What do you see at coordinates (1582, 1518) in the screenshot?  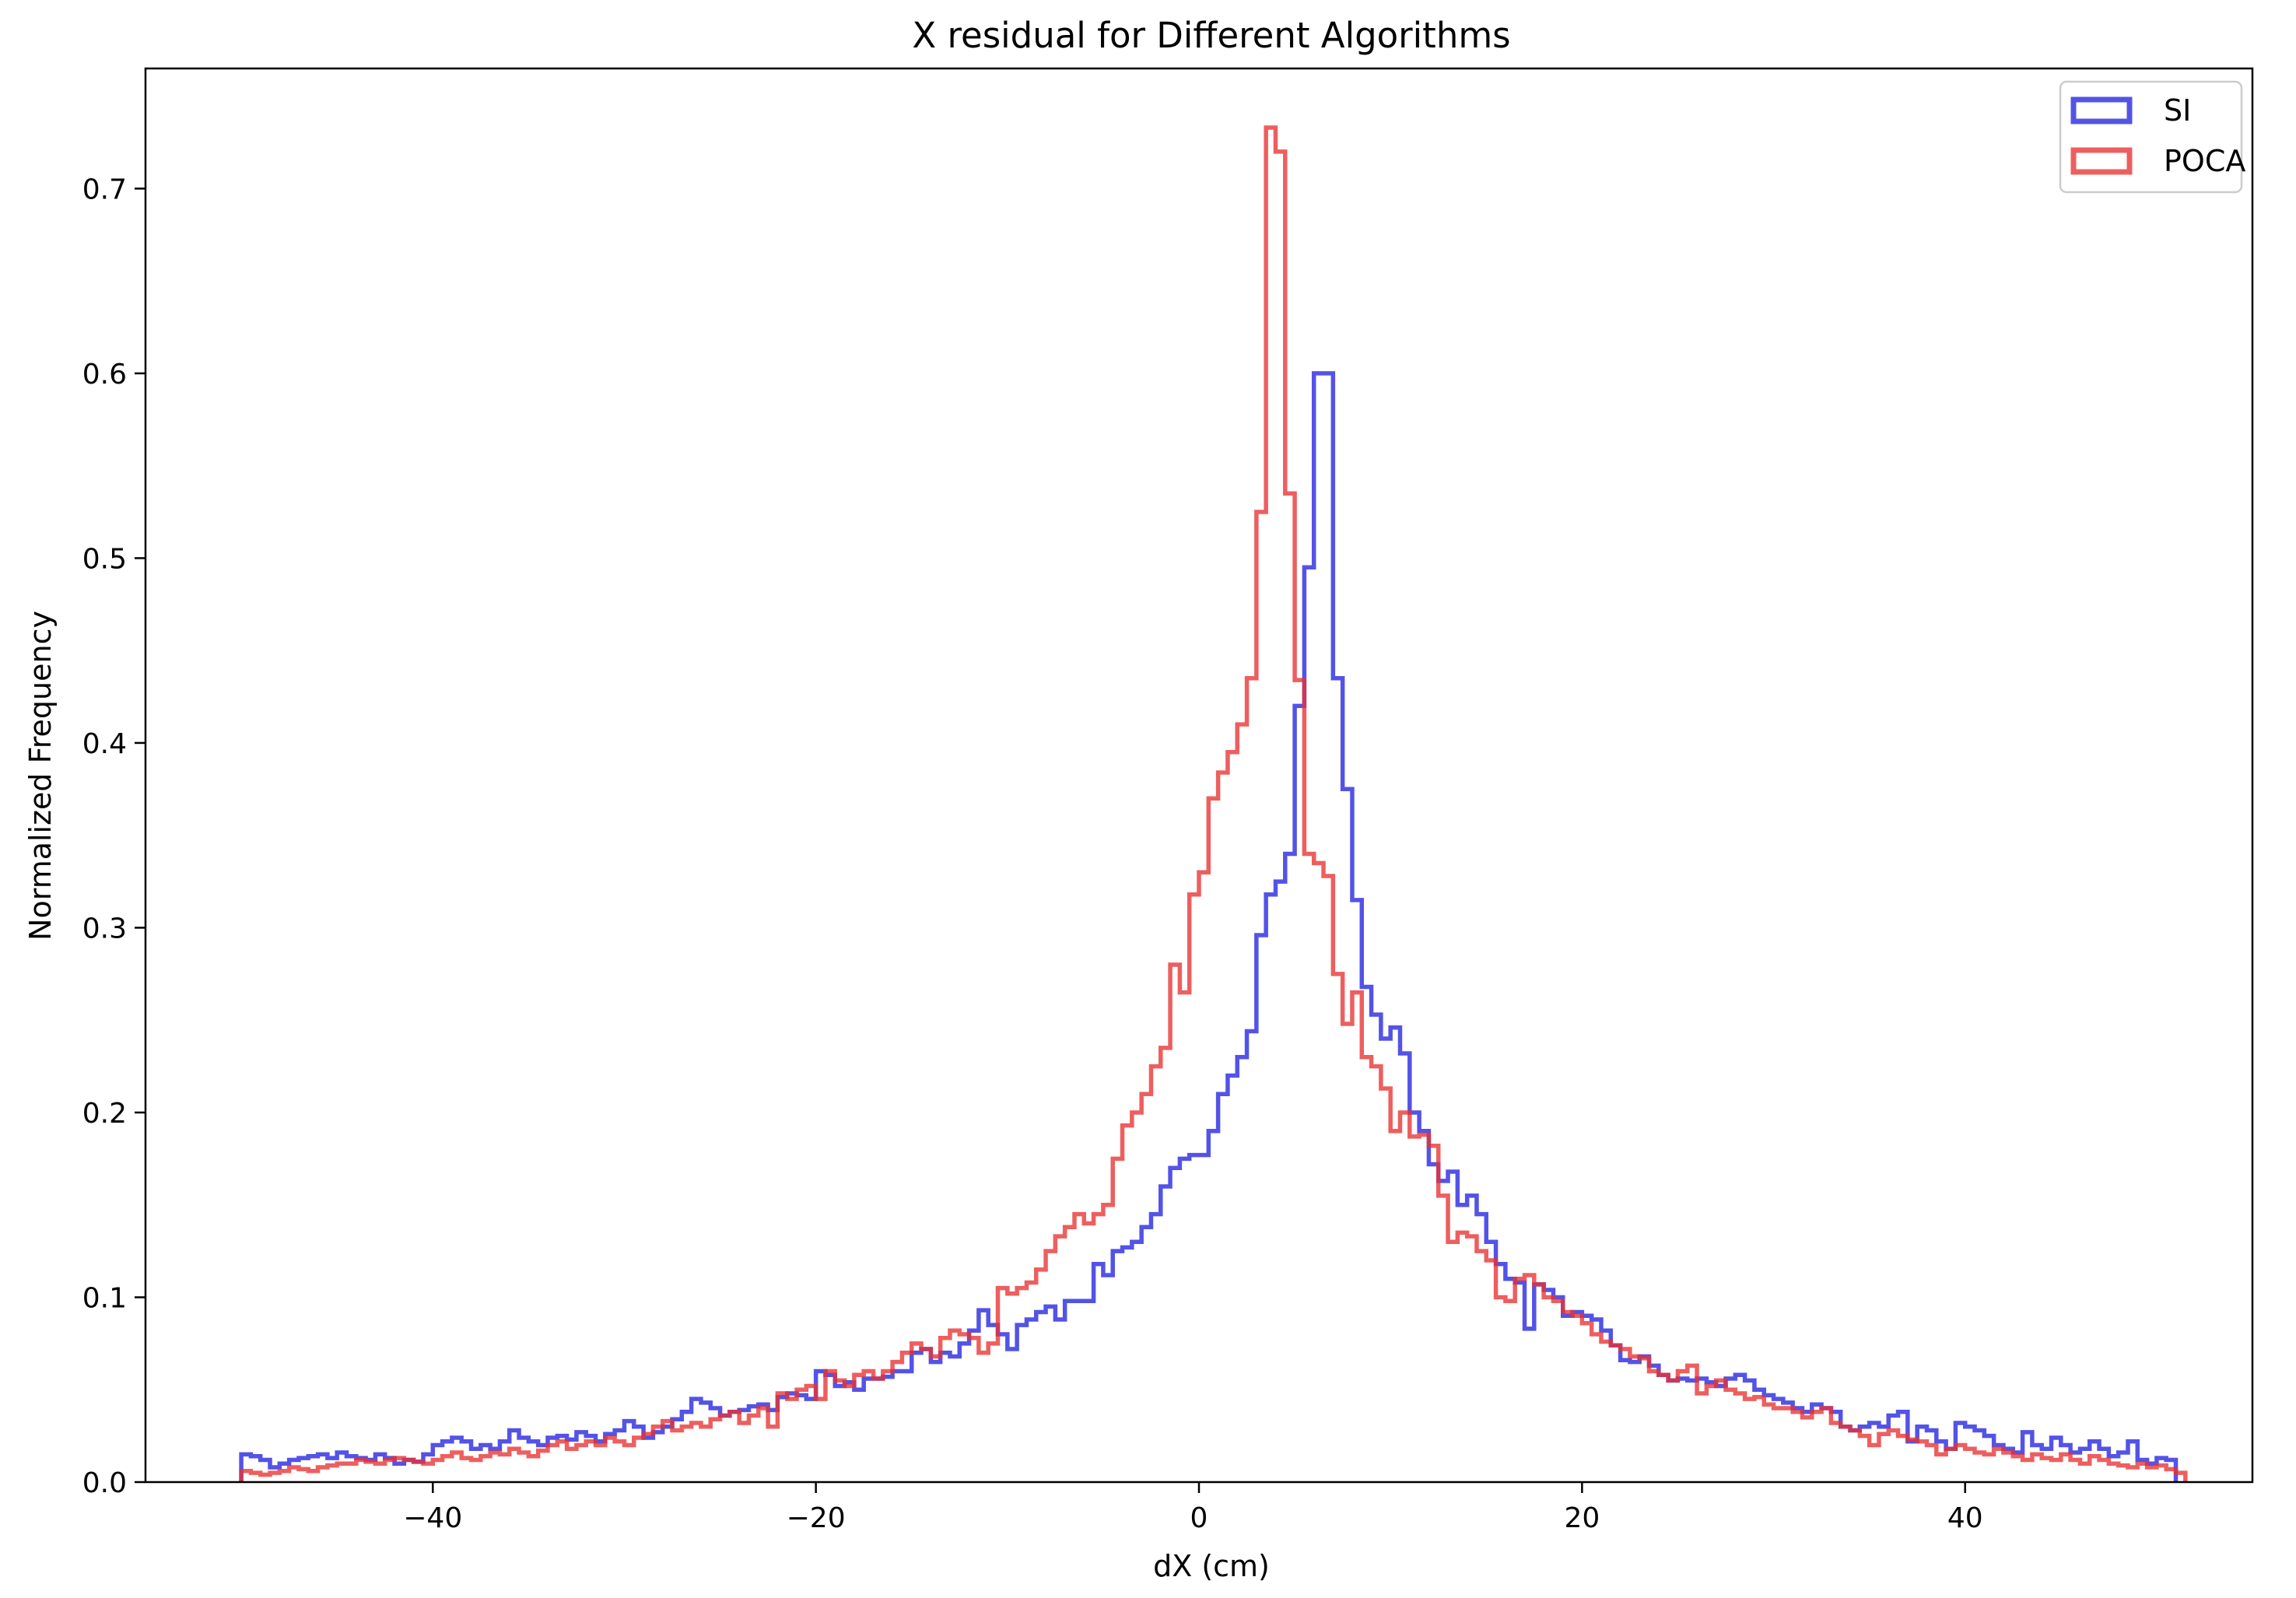 I see `x-tick-label: 20` at bounding box center [1582, 1518].